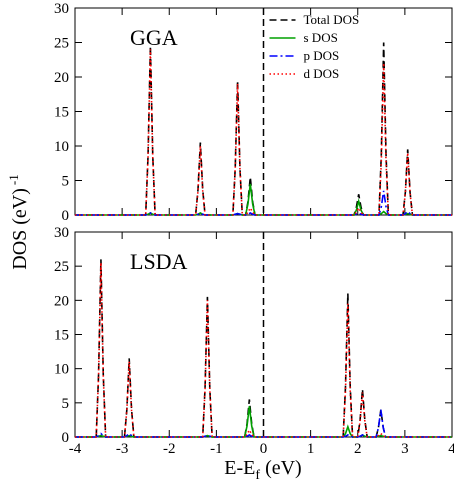 This screenshot has width=454, height=490. Describe the element at coordinates (321, 37) in the screenshot. I see `legend-label: s DOS` at that location.